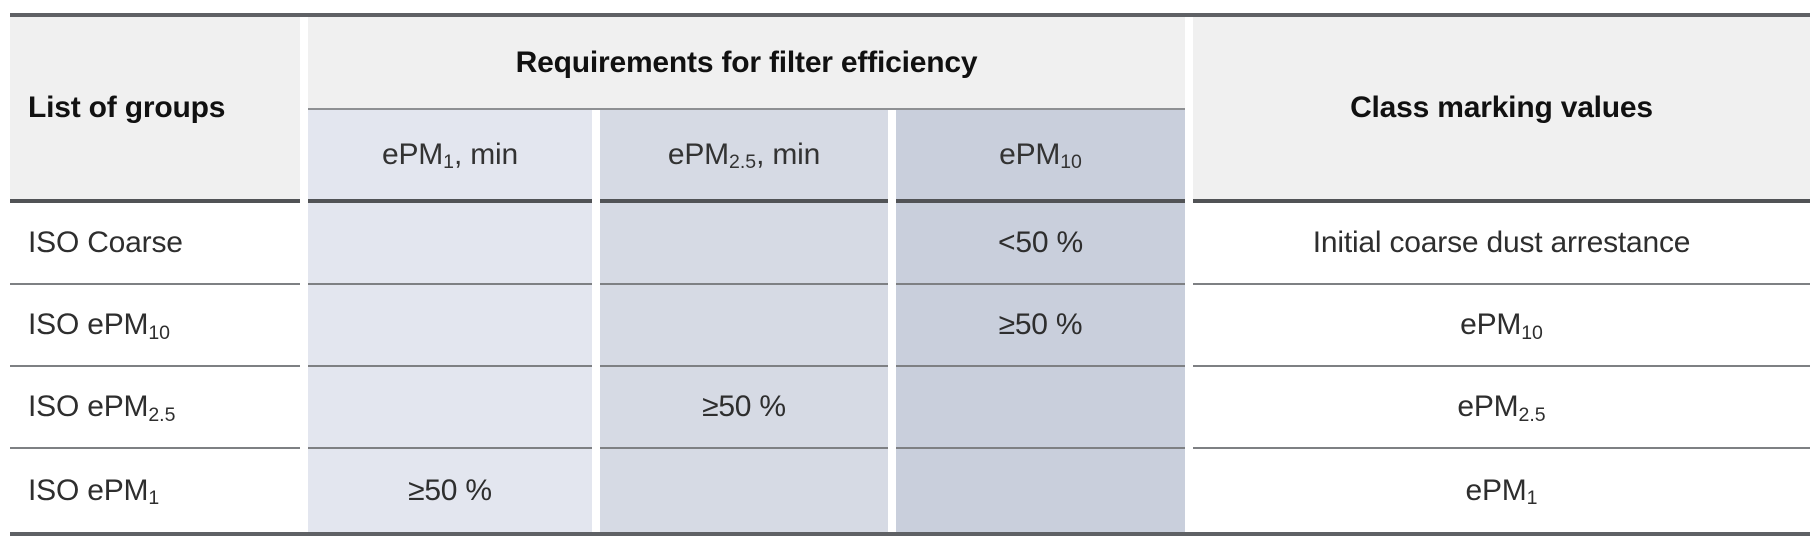 Image resolution: width=1820 pixels, height=554 pixels. What do you see at coordinates (1040, 490) in the screenshot?
I see `cell-iso-epm1-epm10` at bounding box center [1040, 490].